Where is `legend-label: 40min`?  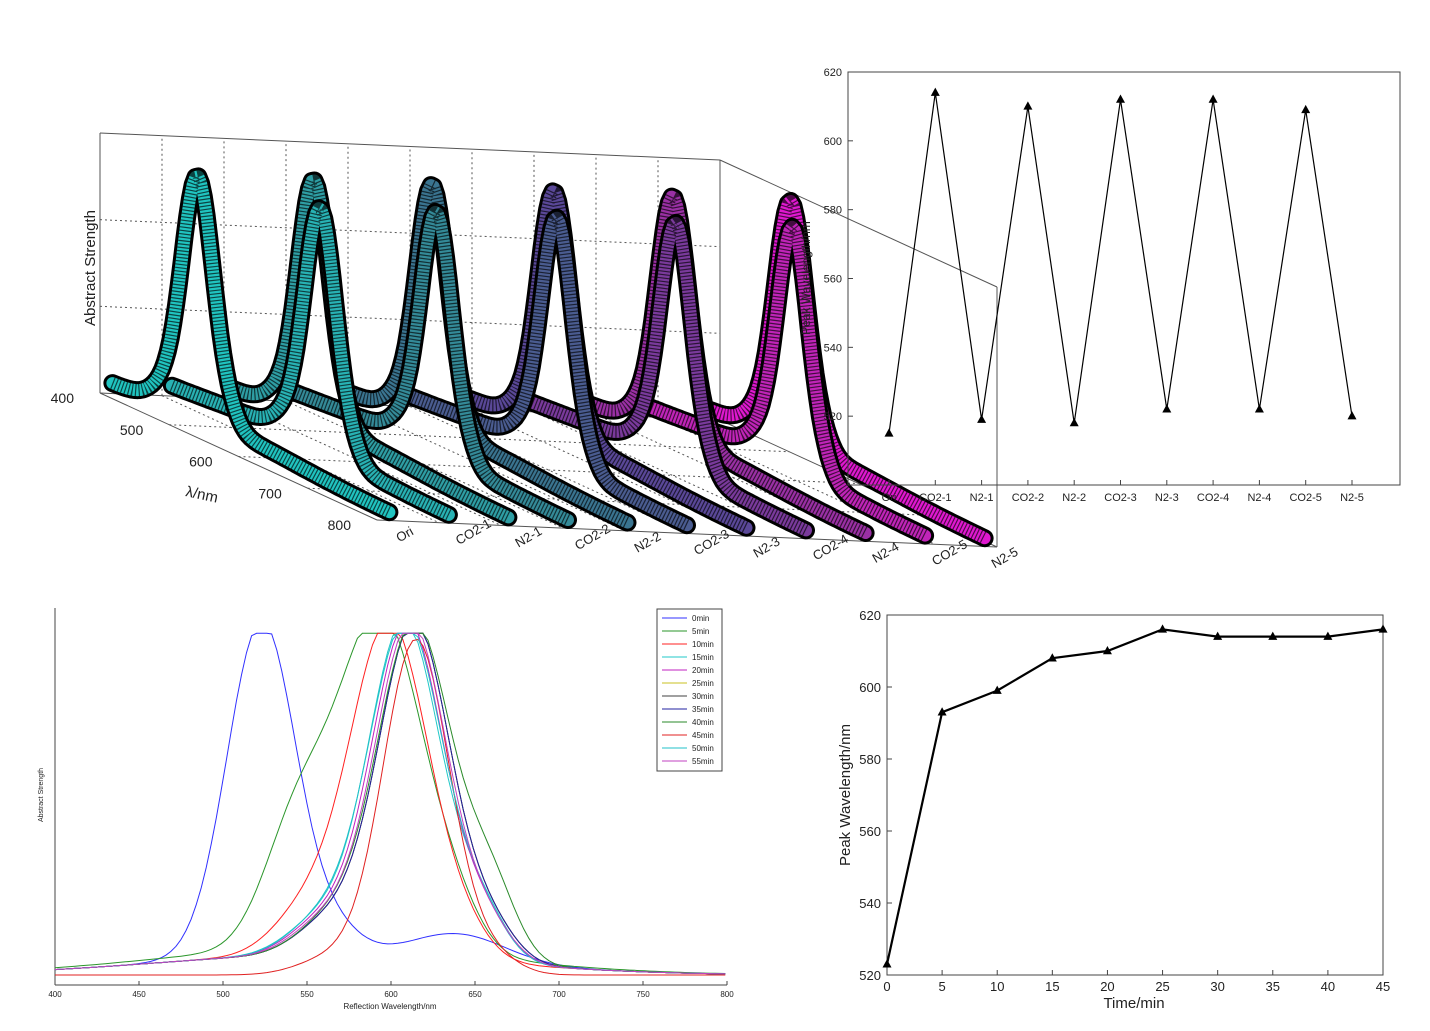
legend-label: 40min is located at coordinates (703, 722).